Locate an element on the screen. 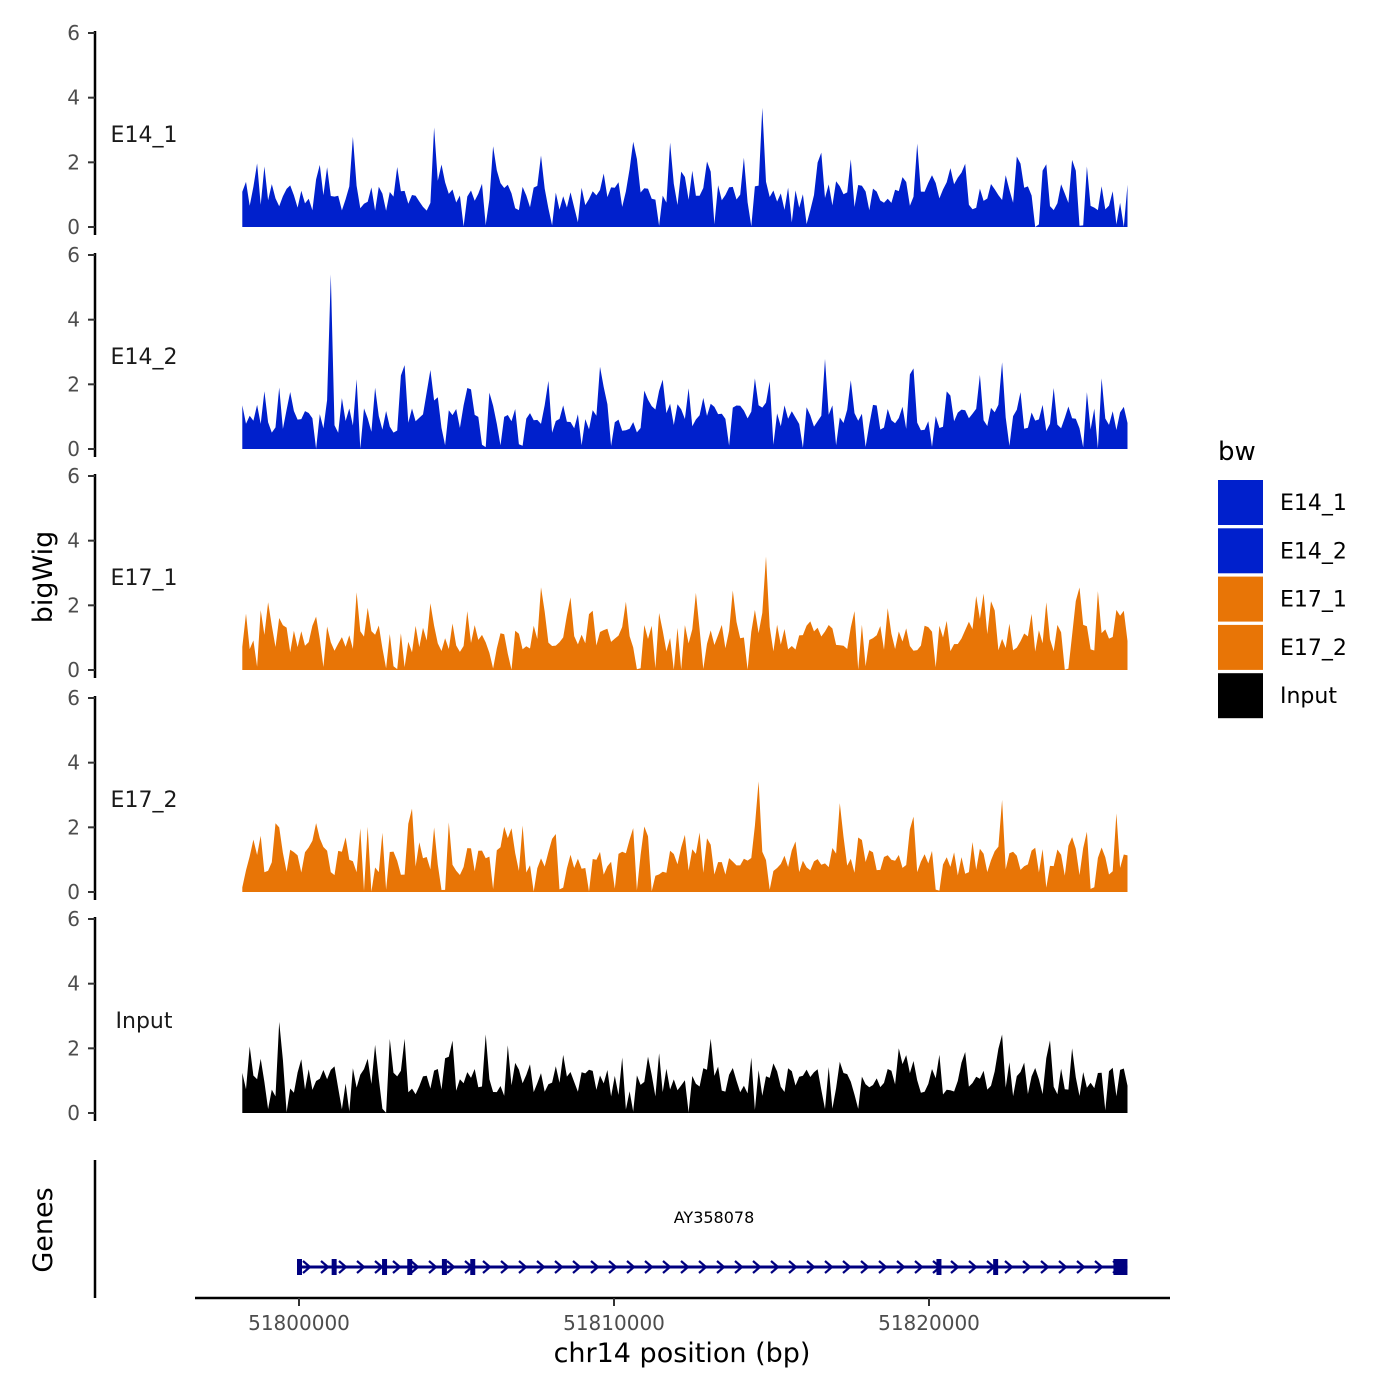 The width and height of the screenshot is (1400, 1400). panel-E17_1: 0 2 4 6 E17_1 is located at coordinates (597, 573).